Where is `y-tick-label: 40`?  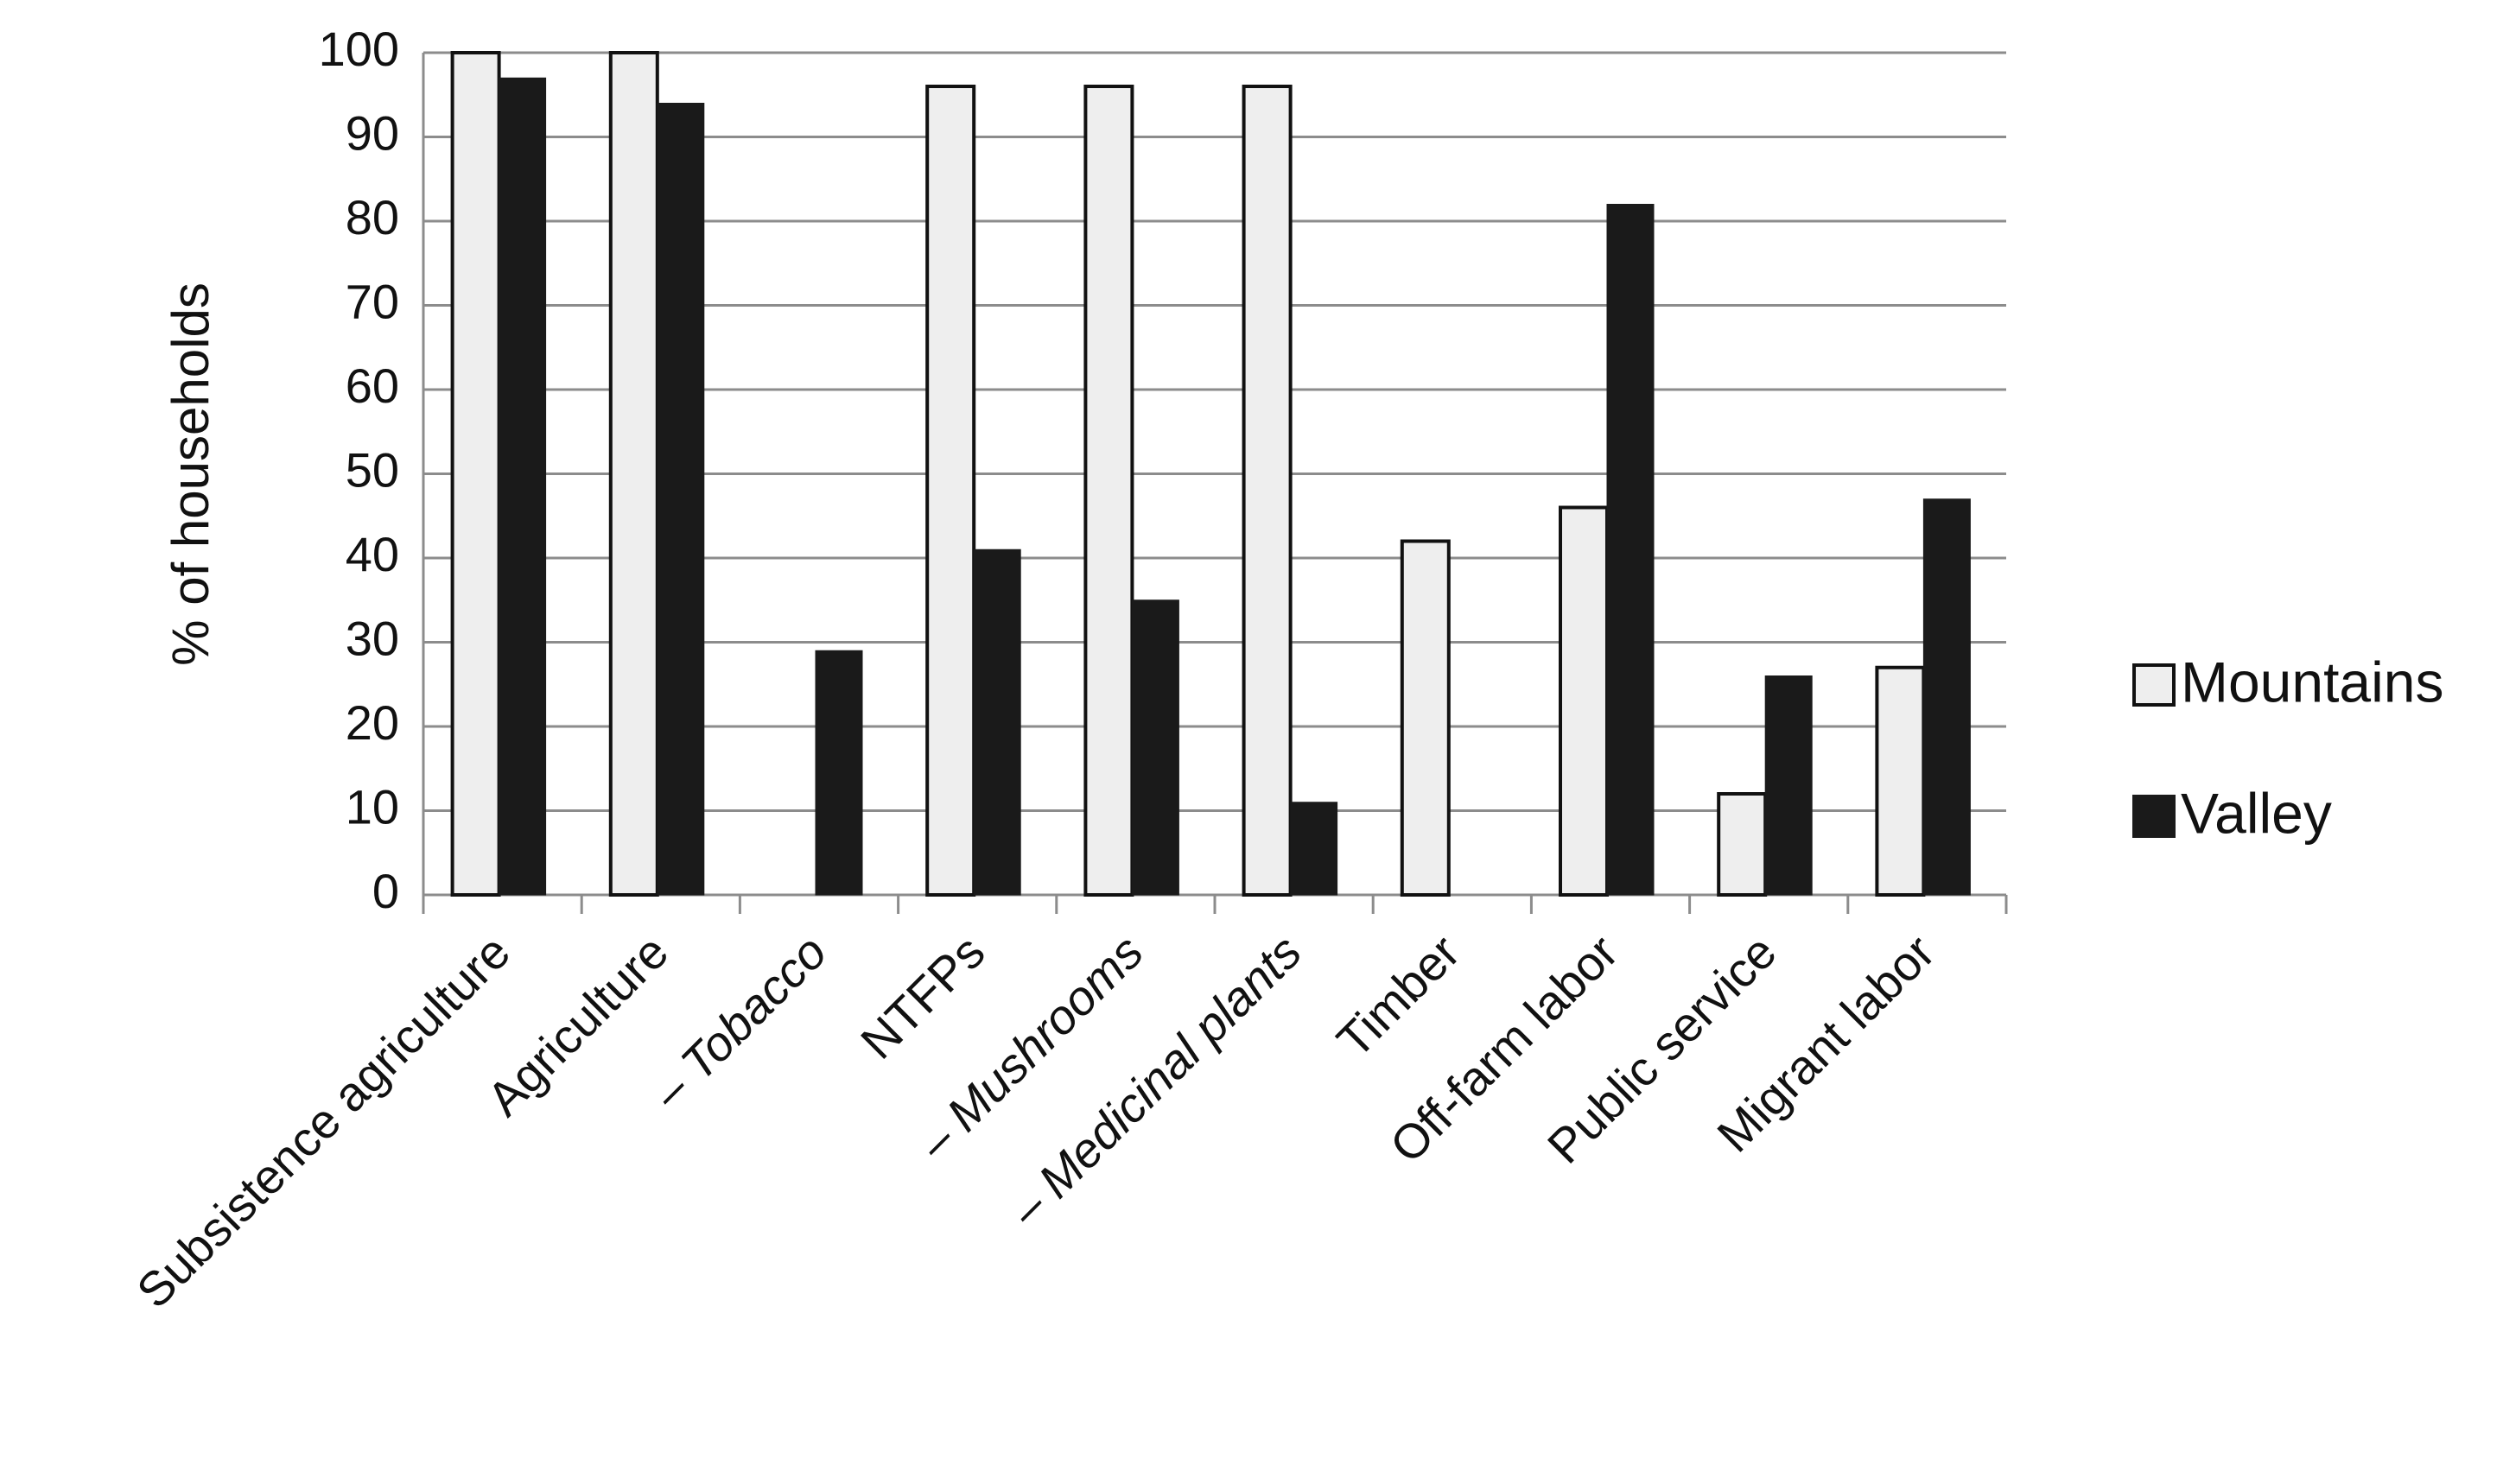 y-tick-label: 40 is located at coordinates (372, 554).